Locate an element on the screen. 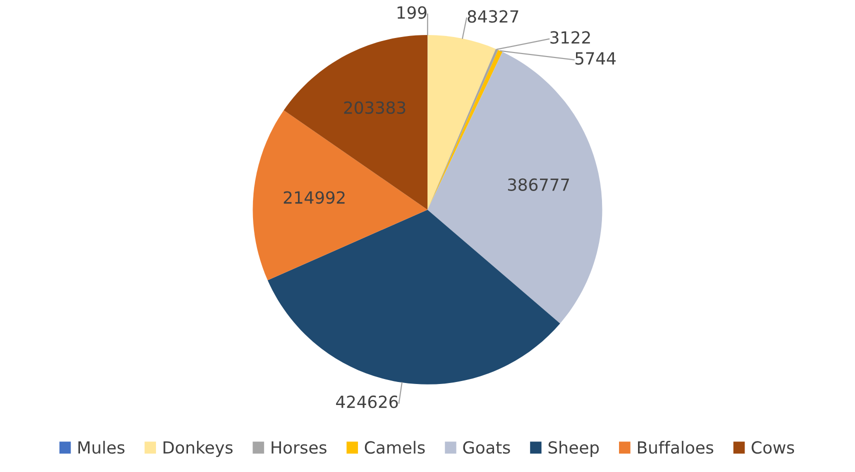 The image size is (855, 472). legend-label: Camels is located at coordinates (394, 447).